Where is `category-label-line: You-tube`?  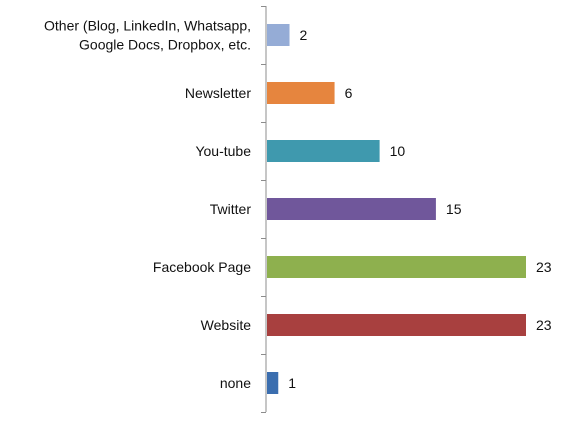 category-label-line: You-tube is located at coordinates (223, 151).